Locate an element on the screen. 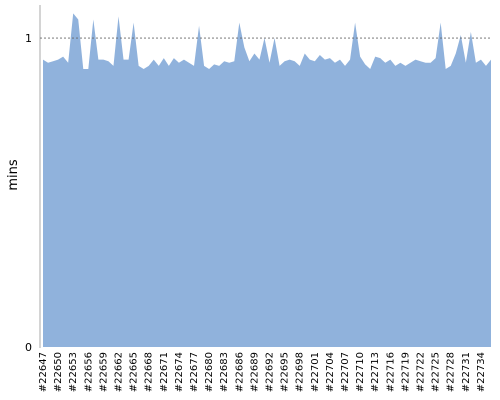  x-tick-label: #22656 is located at coordinates (88, 372).